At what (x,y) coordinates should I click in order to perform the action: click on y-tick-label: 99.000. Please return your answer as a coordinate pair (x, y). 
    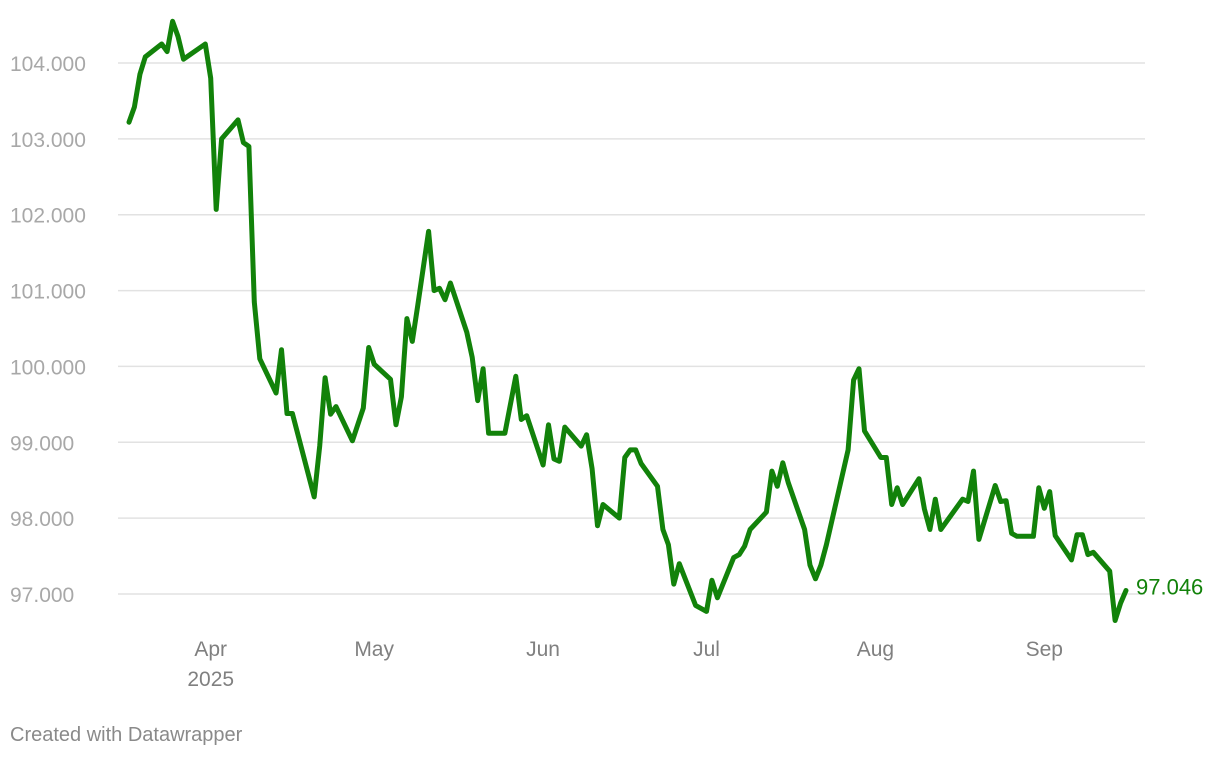
    Looking at the image, I should click on (42, 443).